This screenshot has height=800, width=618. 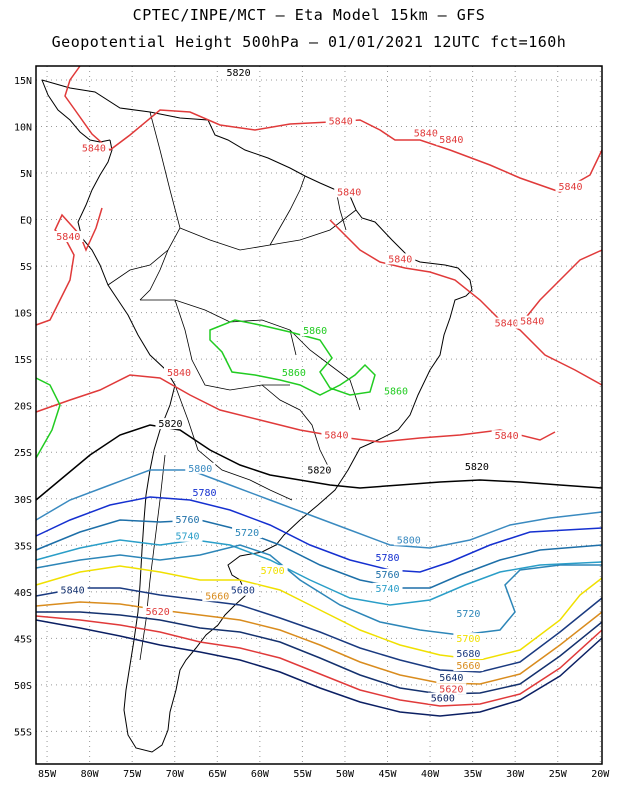 What do you see at coordinates (90, 774) in the screenshot?
I see `lon-tick-label: 80W` at bounding box center [90, 774].